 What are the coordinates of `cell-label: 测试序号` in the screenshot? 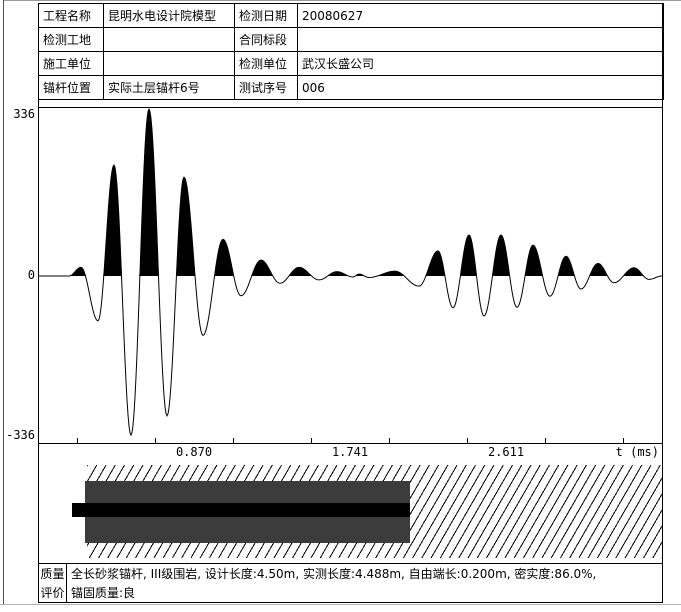 It's located at (266, 87).